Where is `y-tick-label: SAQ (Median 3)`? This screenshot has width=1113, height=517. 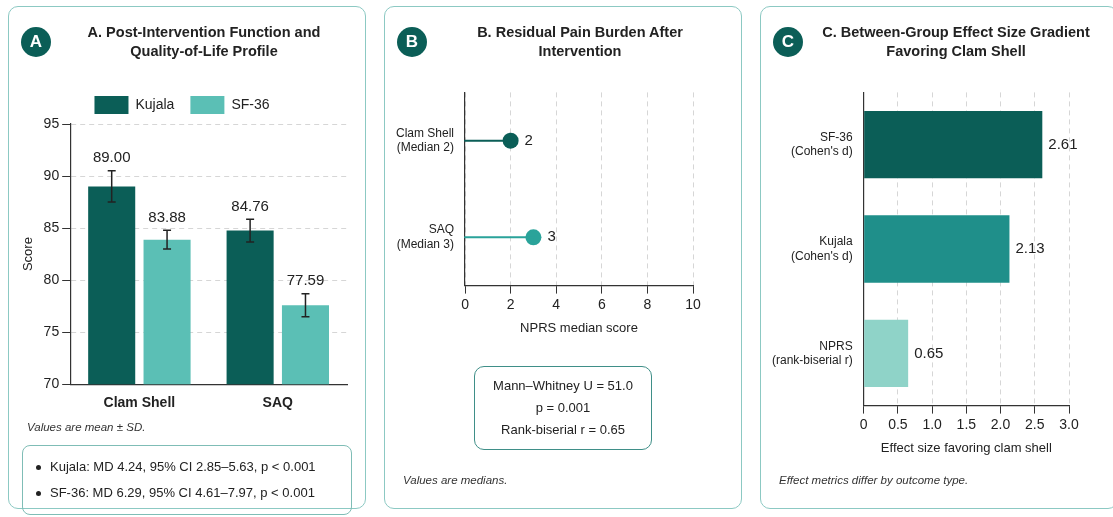 y-tick-label: SAQ (Median 3) is located at coordinates (425, 236).